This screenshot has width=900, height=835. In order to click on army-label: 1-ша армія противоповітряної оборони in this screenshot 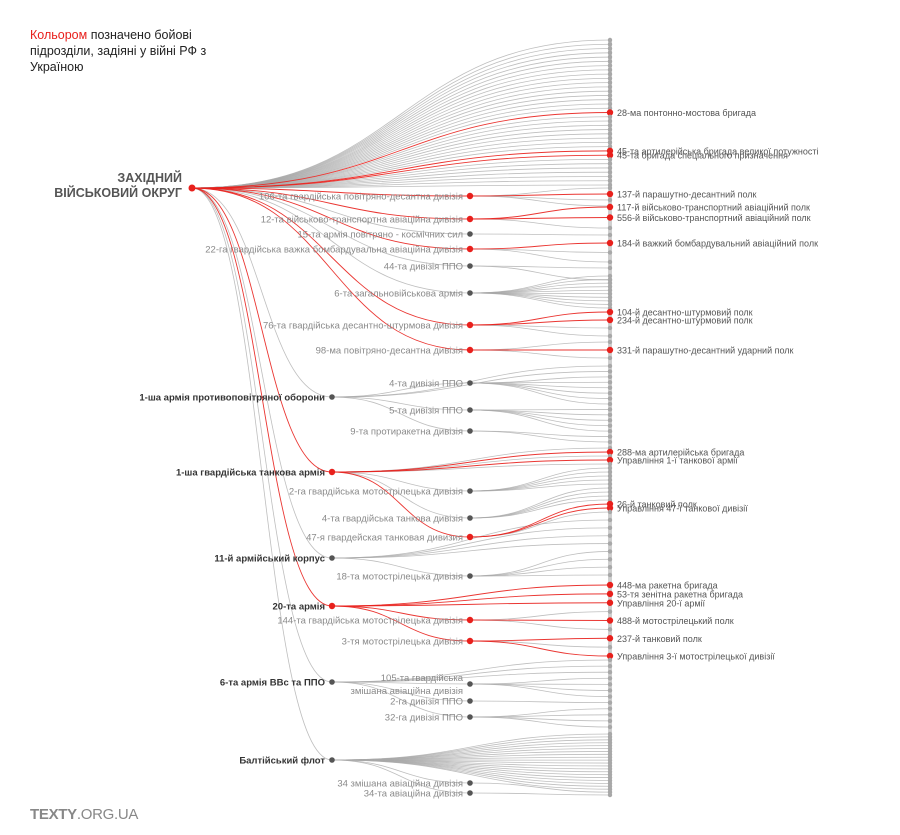, I will do `click(232, 398)`.